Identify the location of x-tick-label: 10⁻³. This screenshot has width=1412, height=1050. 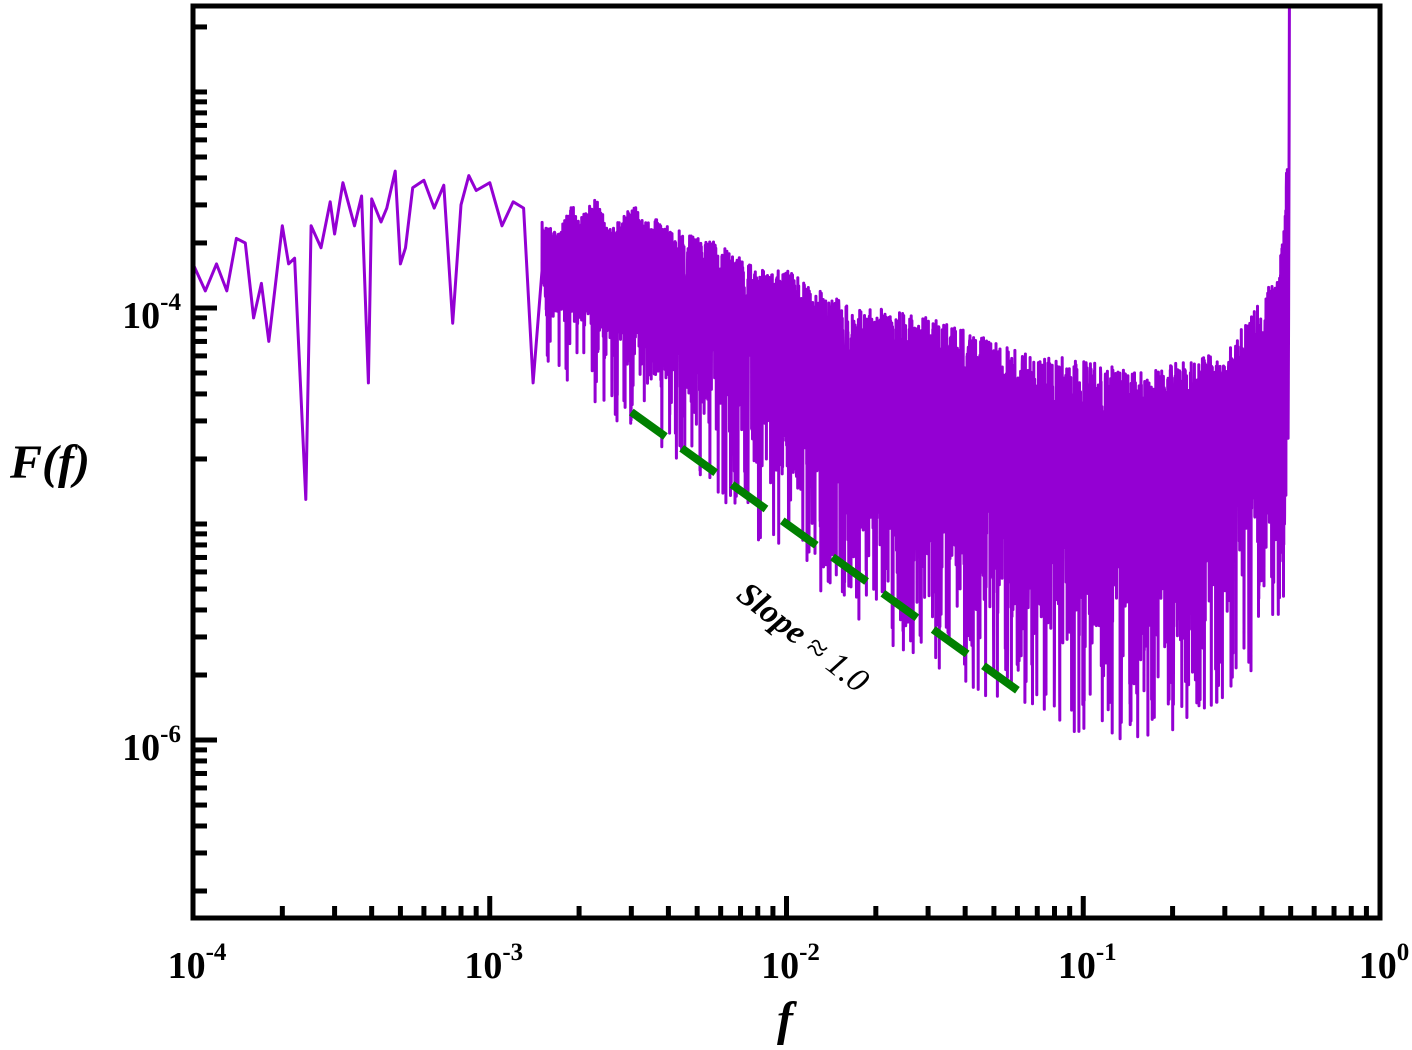
(493, 963).